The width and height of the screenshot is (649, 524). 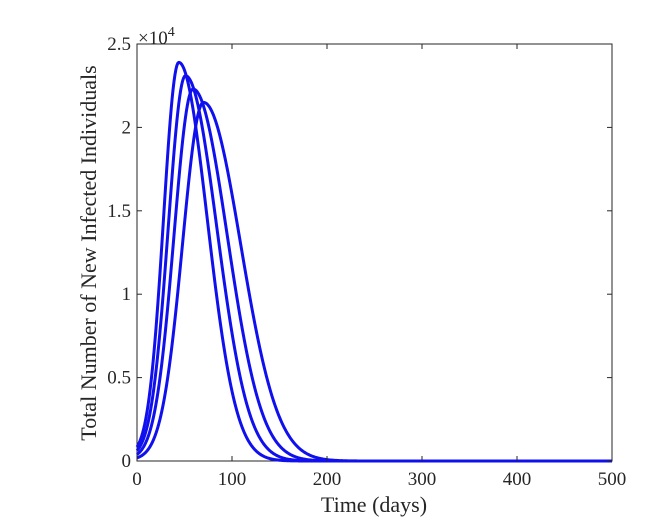 What do you see at coordinates (127, 294) in the screenshot?
I see `y-tick-label: 1` at bounding box center [127, 294].